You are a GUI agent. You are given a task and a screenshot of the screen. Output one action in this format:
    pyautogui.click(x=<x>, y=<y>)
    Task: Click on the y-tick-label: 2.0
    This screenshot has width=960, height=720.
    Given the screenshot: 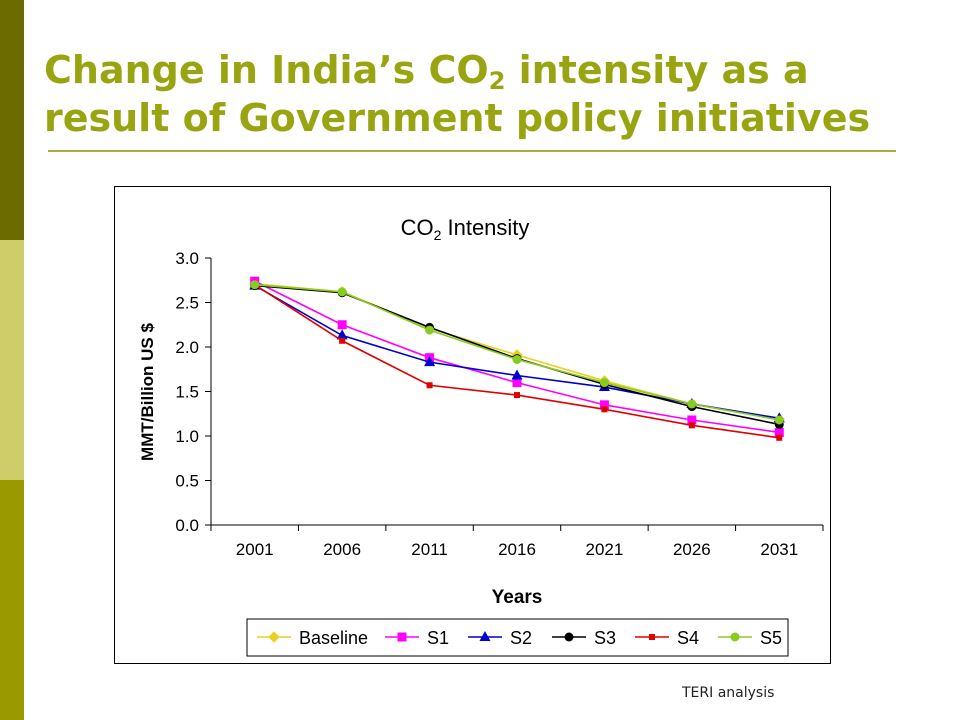 What is the action you would take?
    pyautogui.click(x=187, y=347)
    